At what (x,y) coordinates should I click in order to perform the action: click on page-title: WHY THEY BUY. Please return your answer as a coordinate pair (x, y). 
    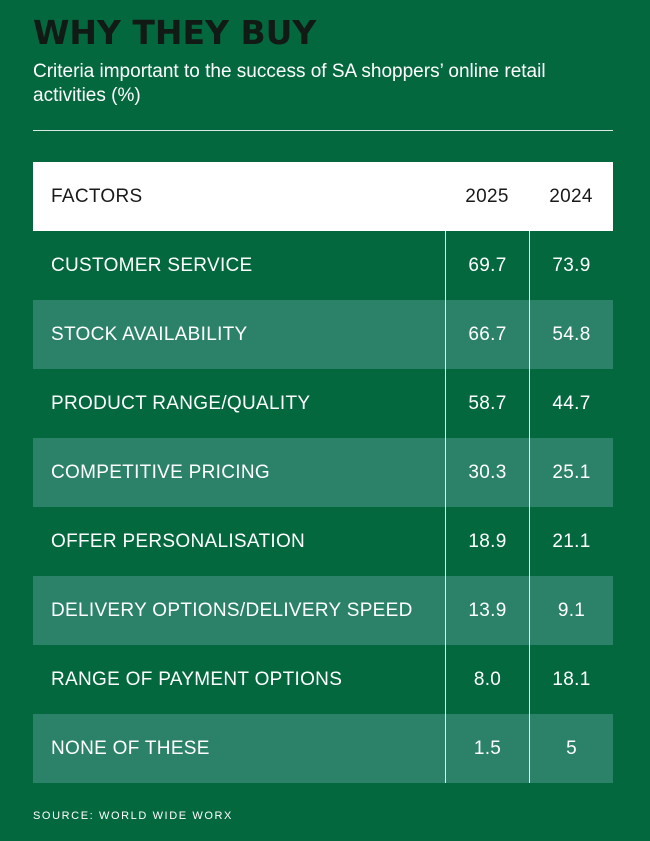
    Looking at the image, I should click on (175, 32).